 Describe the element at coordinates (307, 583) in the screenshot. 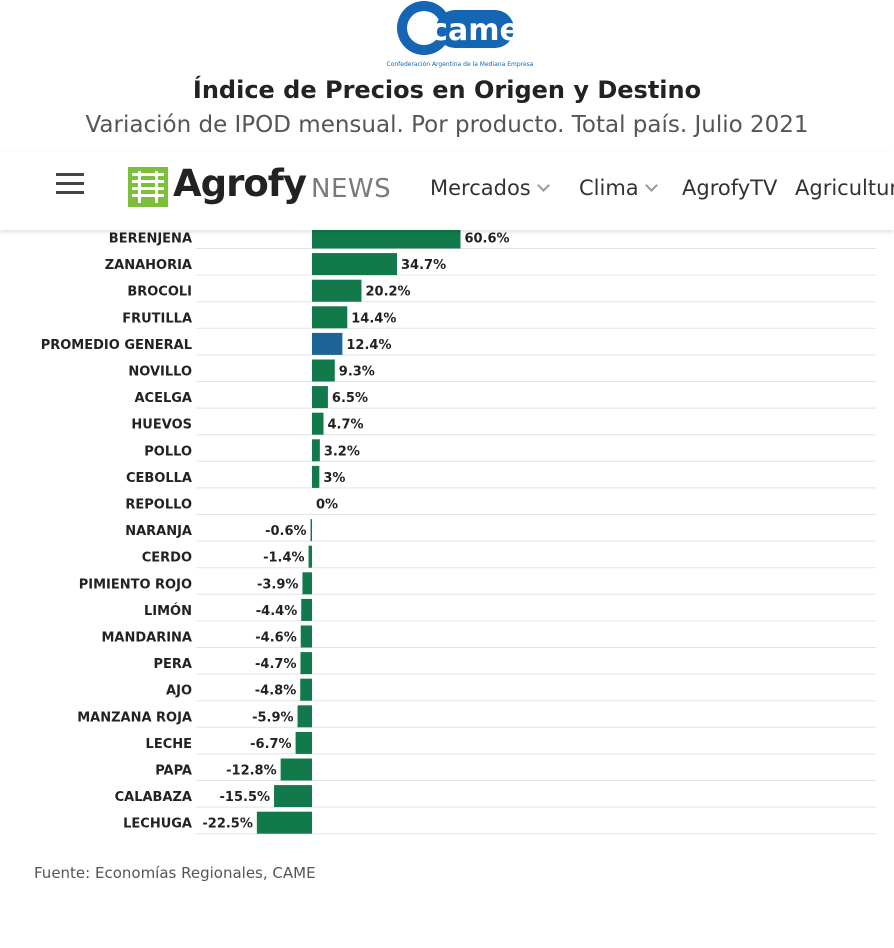

I see `bar-pimiento-rojo` at that location.